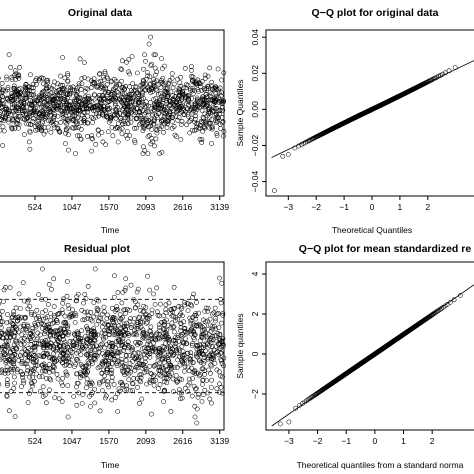 The height and width of the screenshot is (474, 474). What do you see at coordinates (97, 249) in the screenshot?
I see `chart-title: Residual plot` at bounding box center [97, 249].